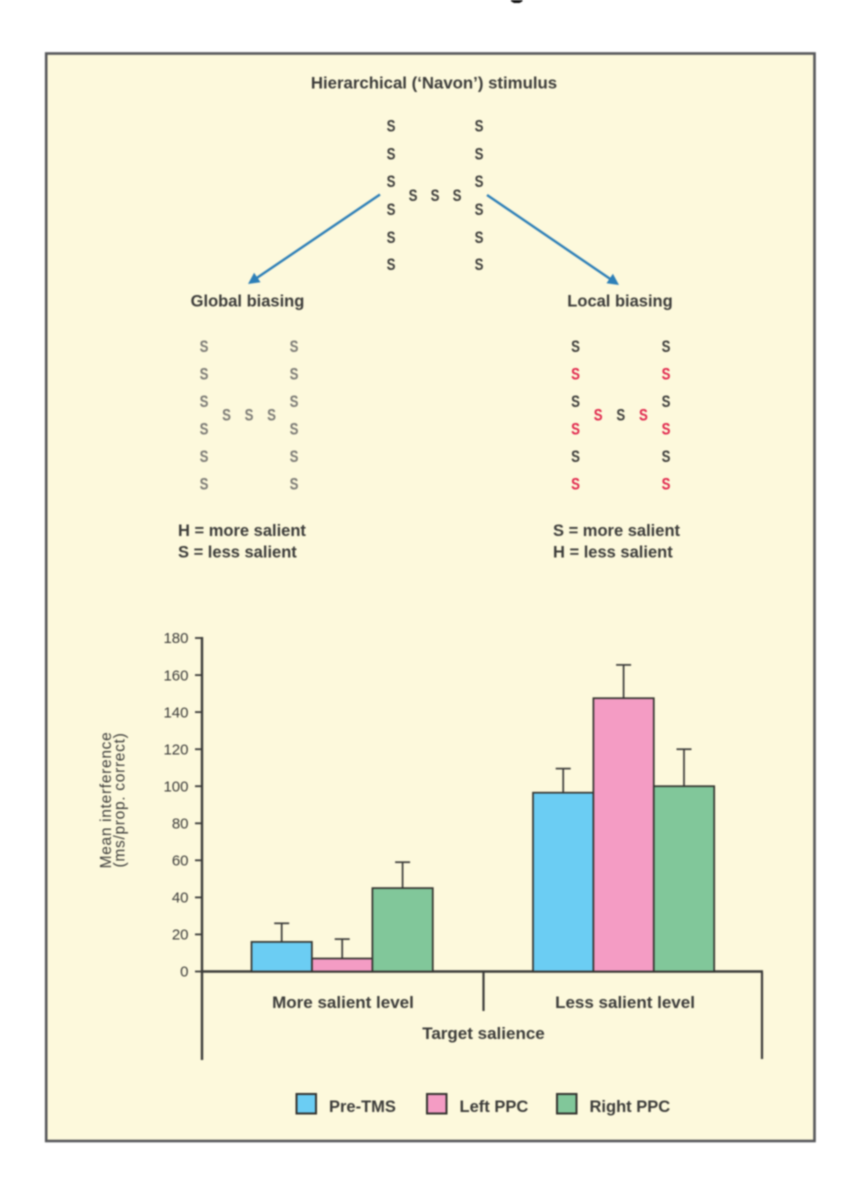  What do you see at coordinates (343, 1002) in the screenshot?
I see `svg-text: More salient level` at bounding box center [343, 1002].